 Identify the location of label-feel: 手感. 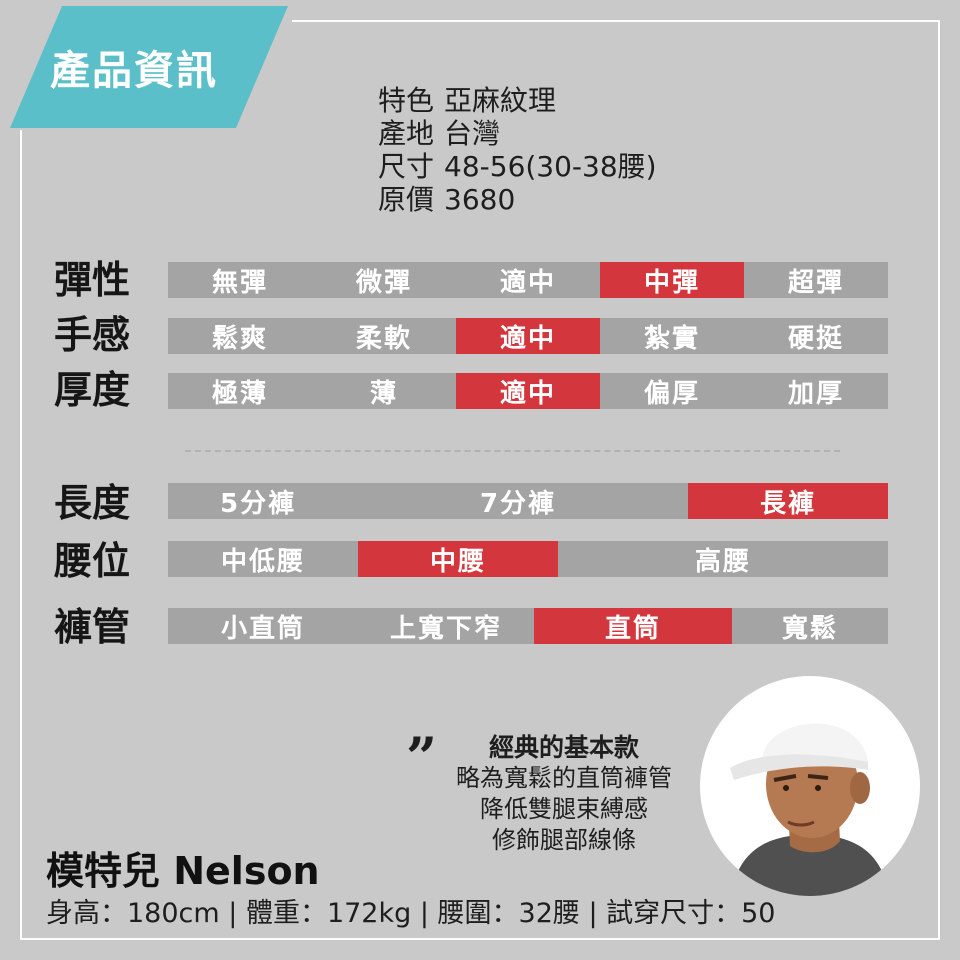
(92, 335).